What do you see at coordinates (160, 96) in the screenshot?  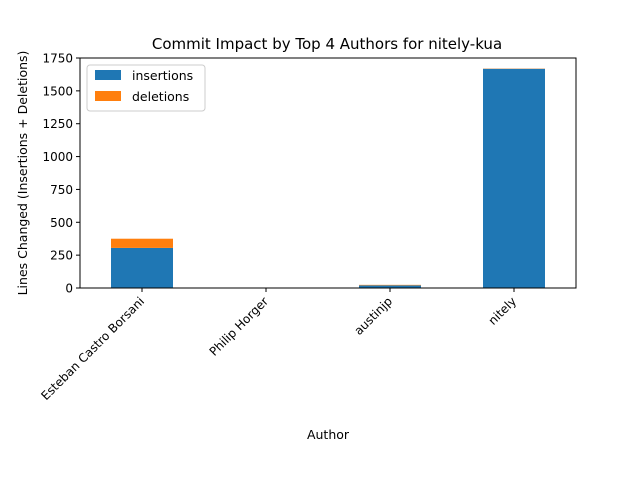 I see `legend-label-deletions: deletions` at bounding box center [160, 96].